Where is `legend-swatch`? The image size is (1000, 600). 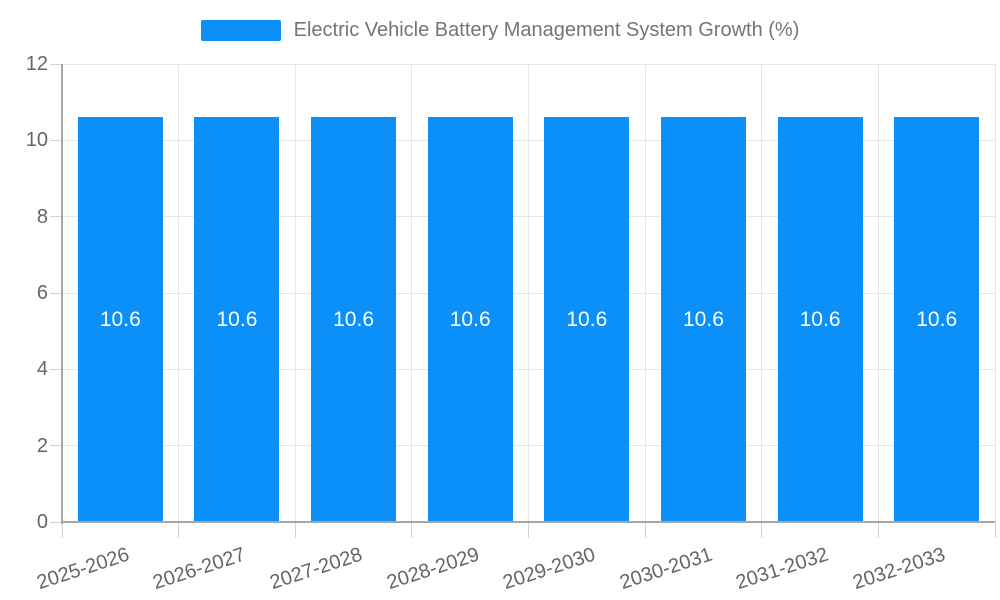 legend-swatch is located at coordinates (240, 30).